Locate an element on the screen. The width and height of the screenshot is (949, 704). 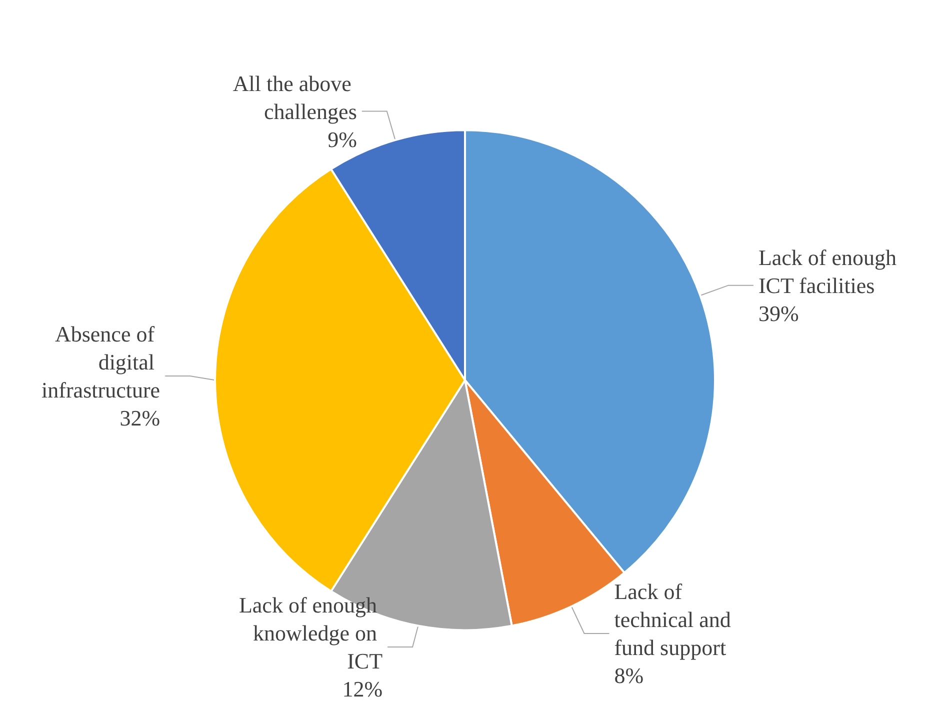
slice-label: Lack of technical and fund support is located at coordinates (675, 619).